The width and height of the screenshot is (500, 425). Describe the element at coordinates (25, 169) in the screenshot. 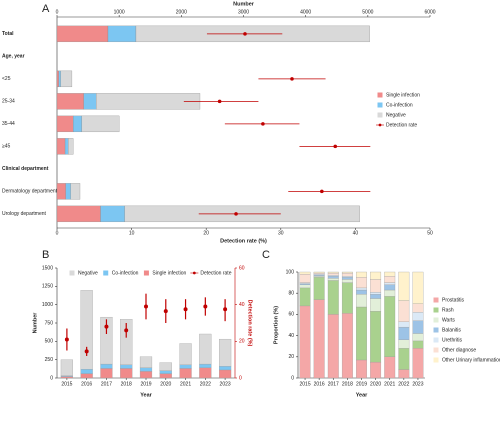

I see `row-label: Clinical department` at that location.